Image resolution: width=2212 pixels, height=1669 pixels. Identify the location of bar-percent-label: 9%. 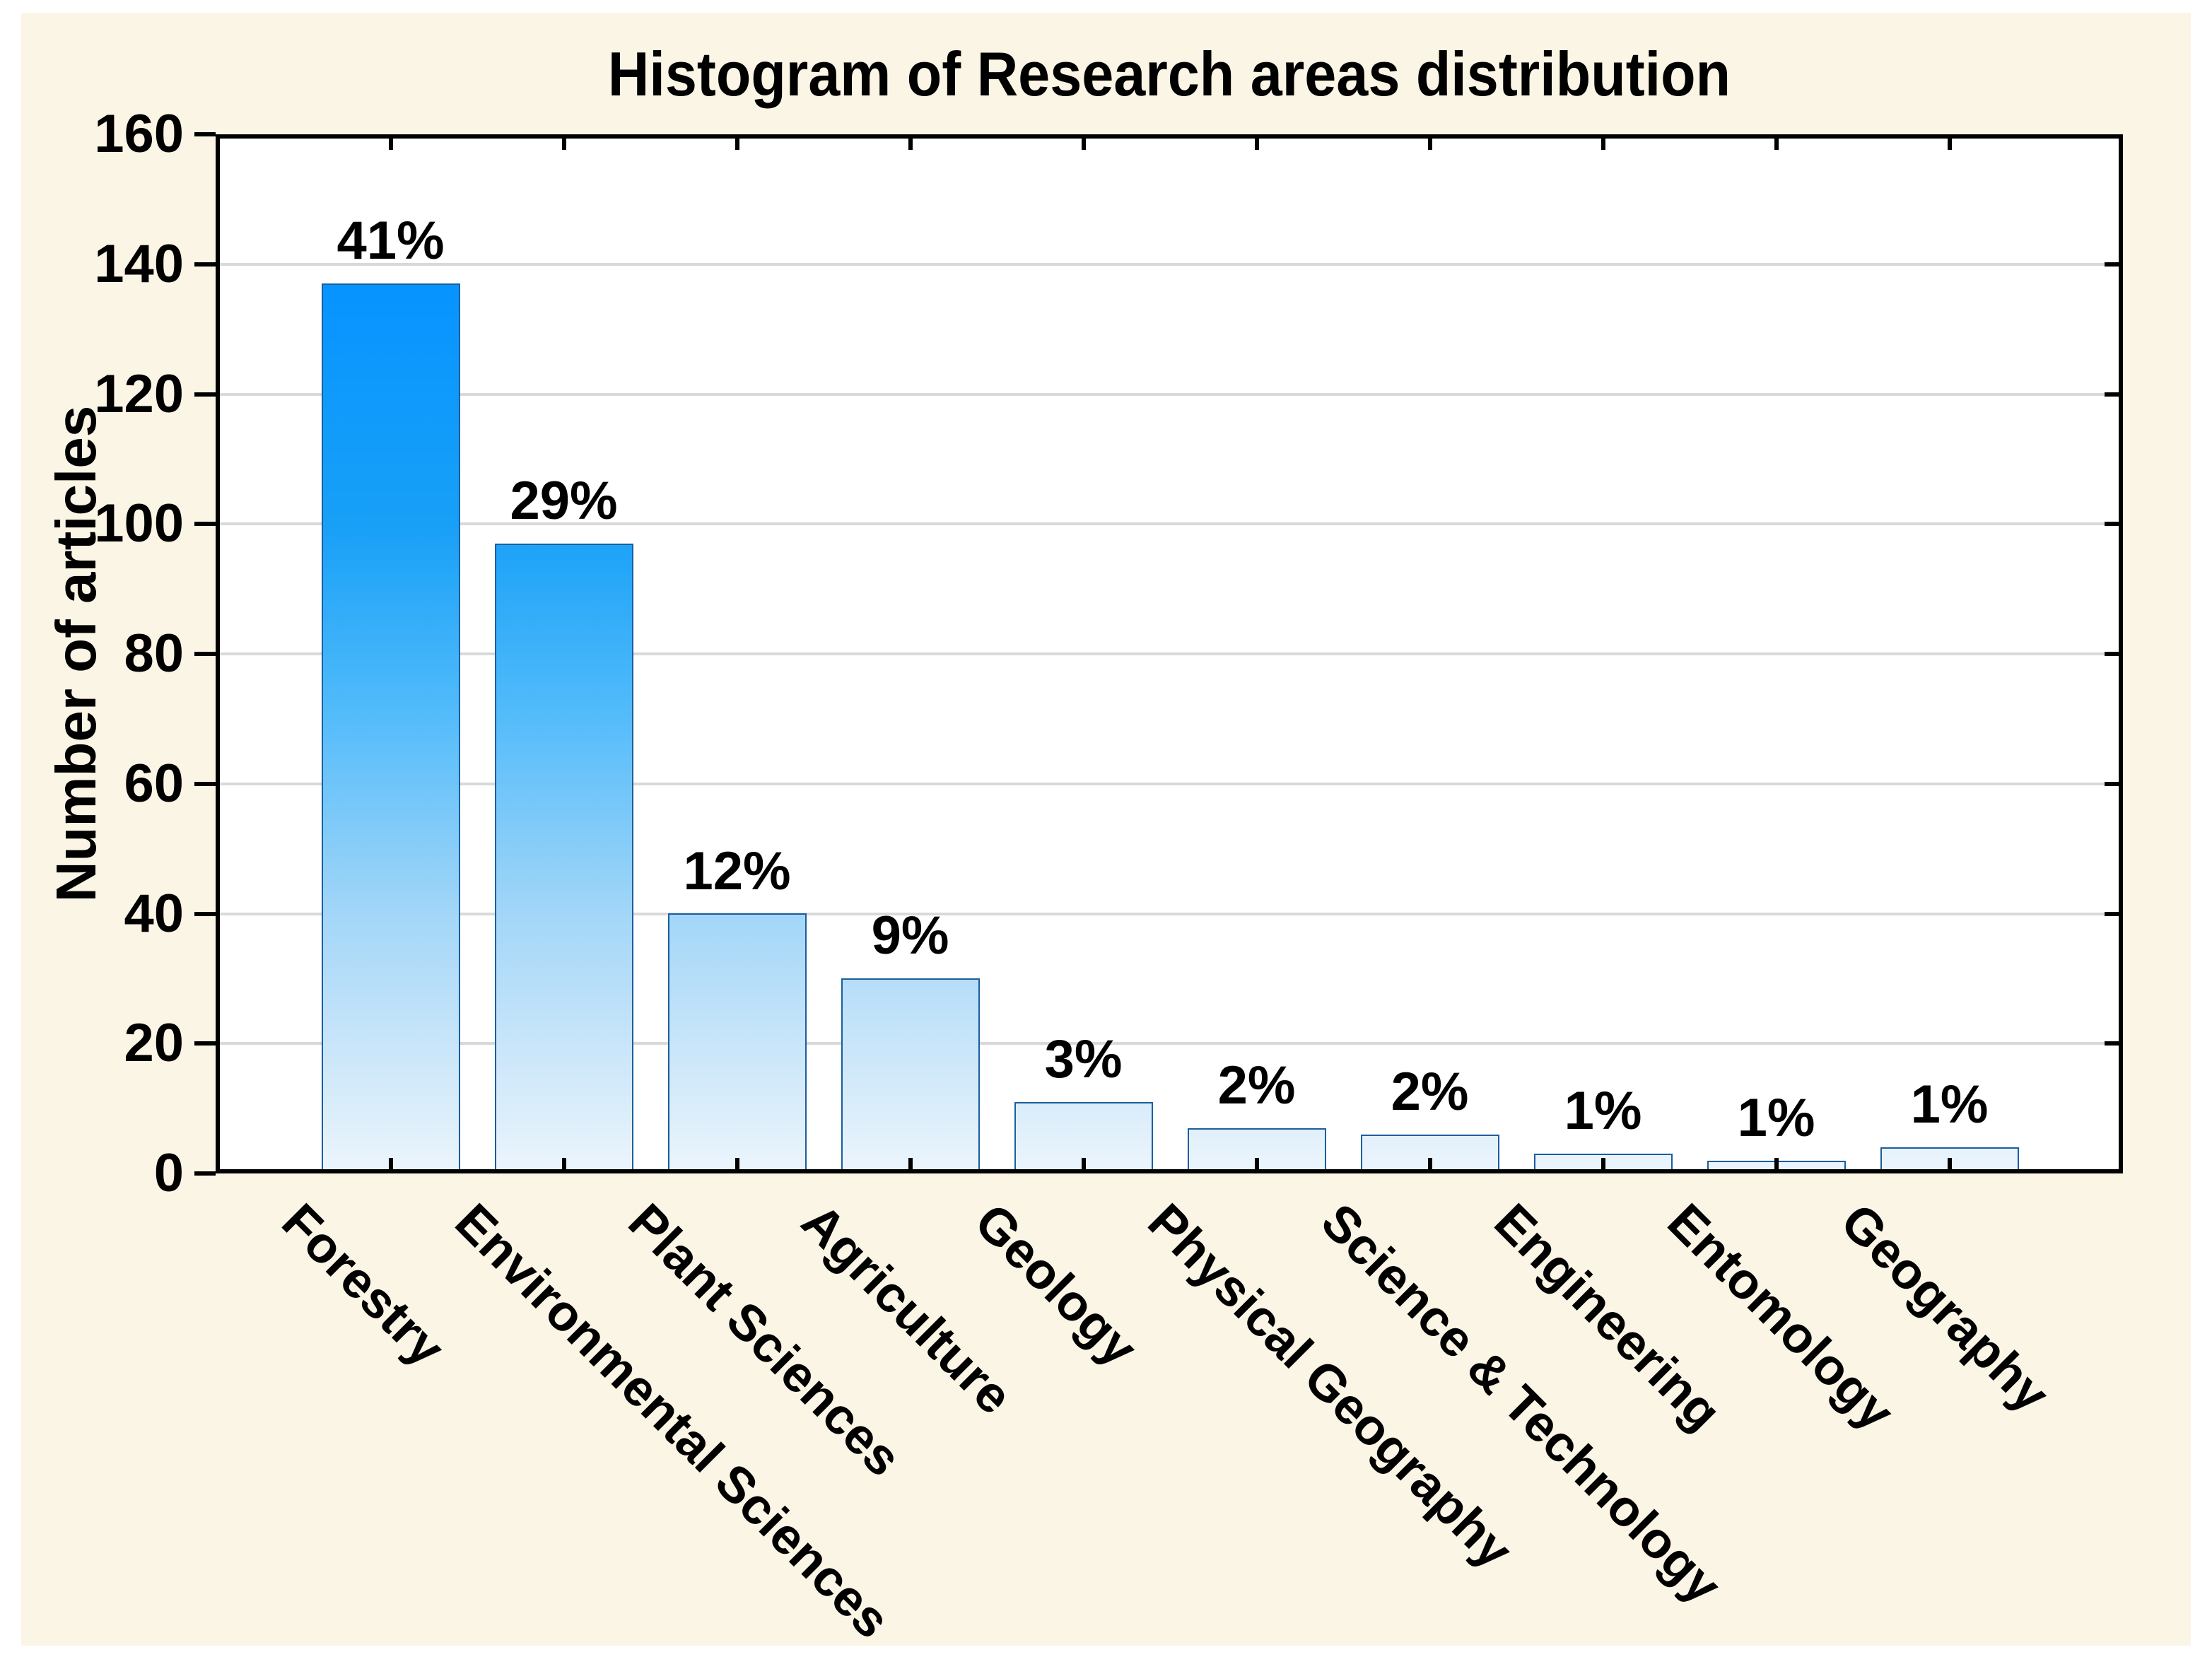
(910, 936).